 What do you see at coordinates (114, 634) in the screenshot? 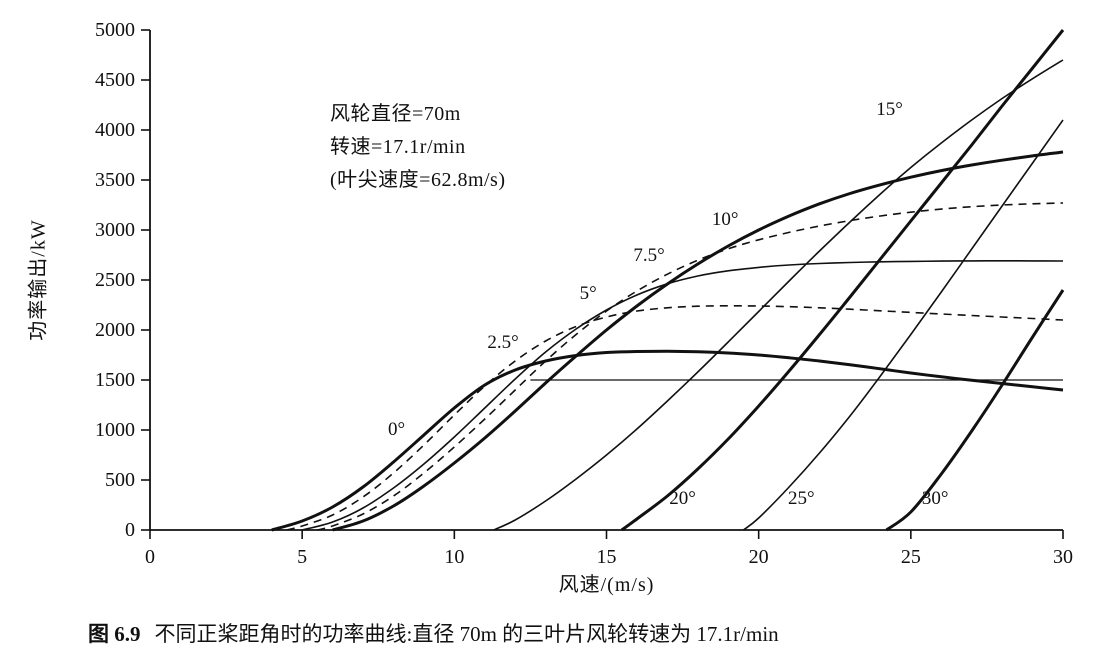
I see `figure-caption-label: 图 6.9` at bounding box center [114, 634].